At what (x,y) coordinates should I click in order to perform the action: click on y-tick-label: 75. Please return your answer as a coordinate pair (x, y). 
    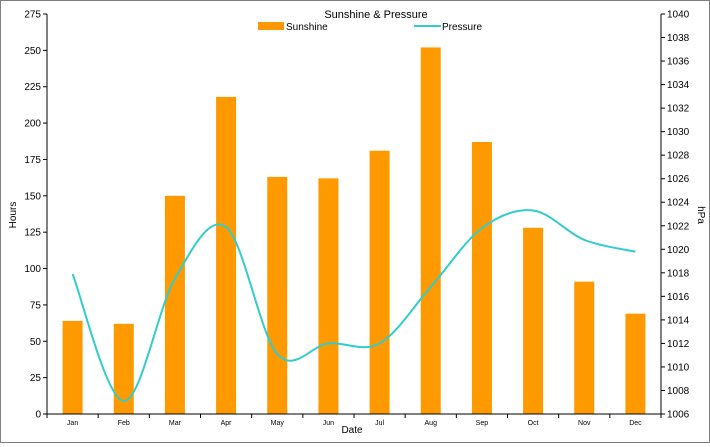
    Looking at the image, I should click on (36, 305).